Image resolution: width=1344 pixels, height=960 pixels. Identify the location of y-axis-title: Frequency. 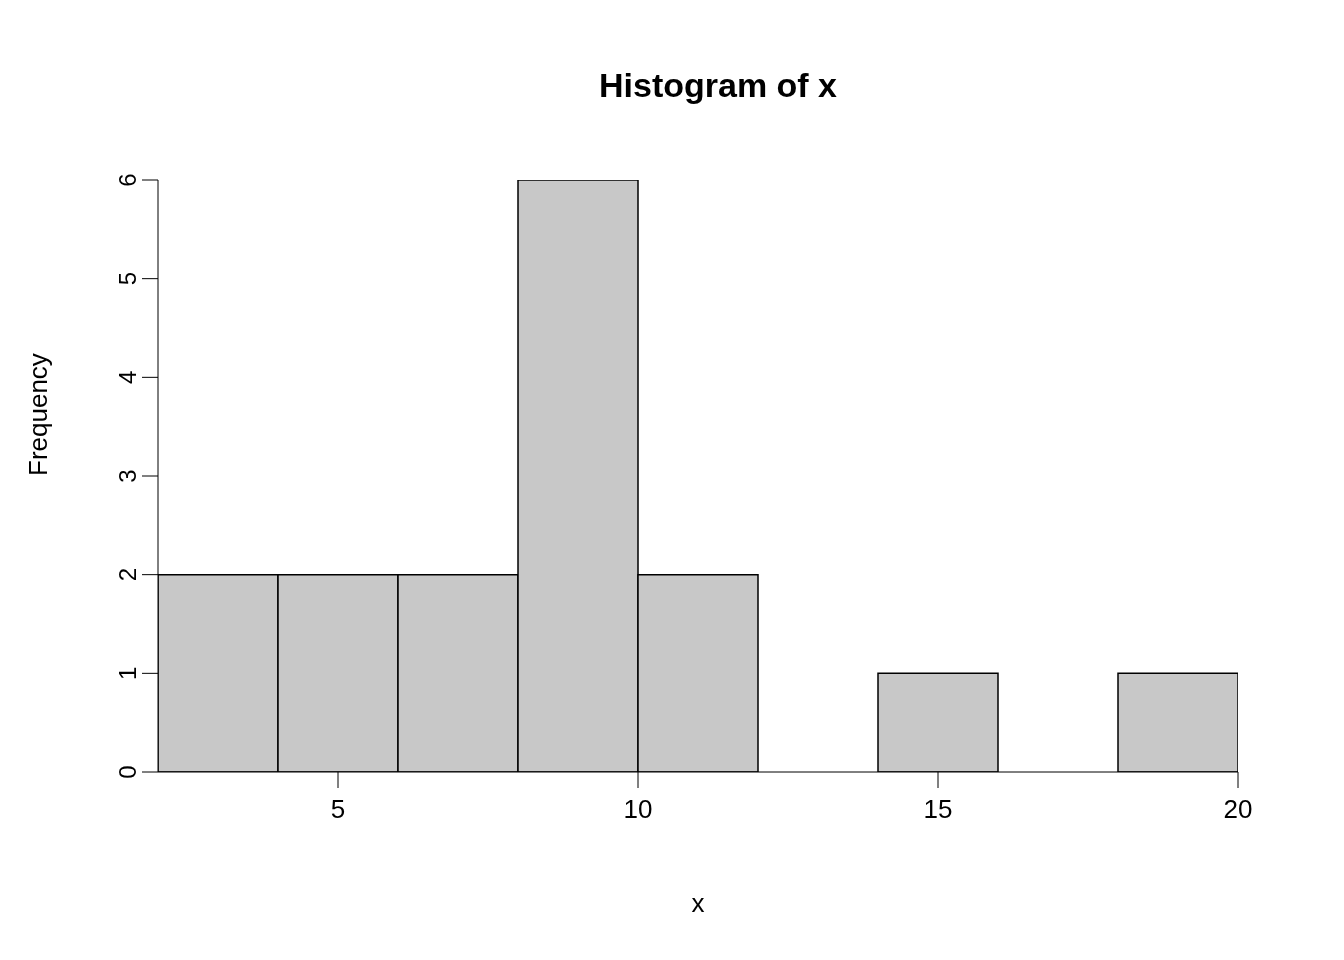
(38, 414).